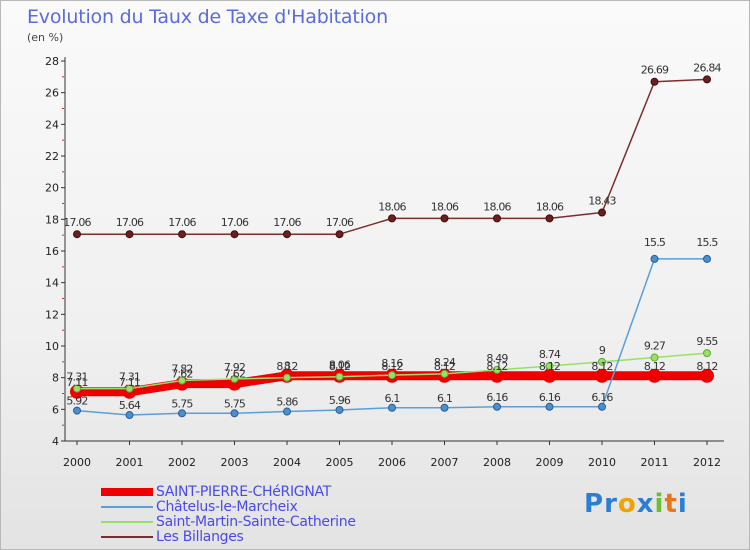  Describe the element at coordinates (287, 462) in the screenshot. I see `x-tick-label: 2004` at that location.